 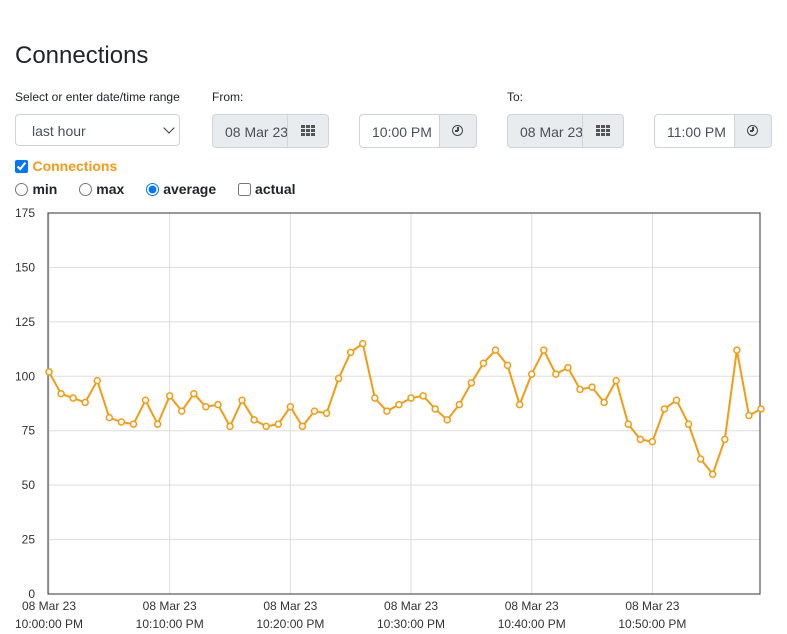 I want to click on clock-icon, so click(x=457, y=130).